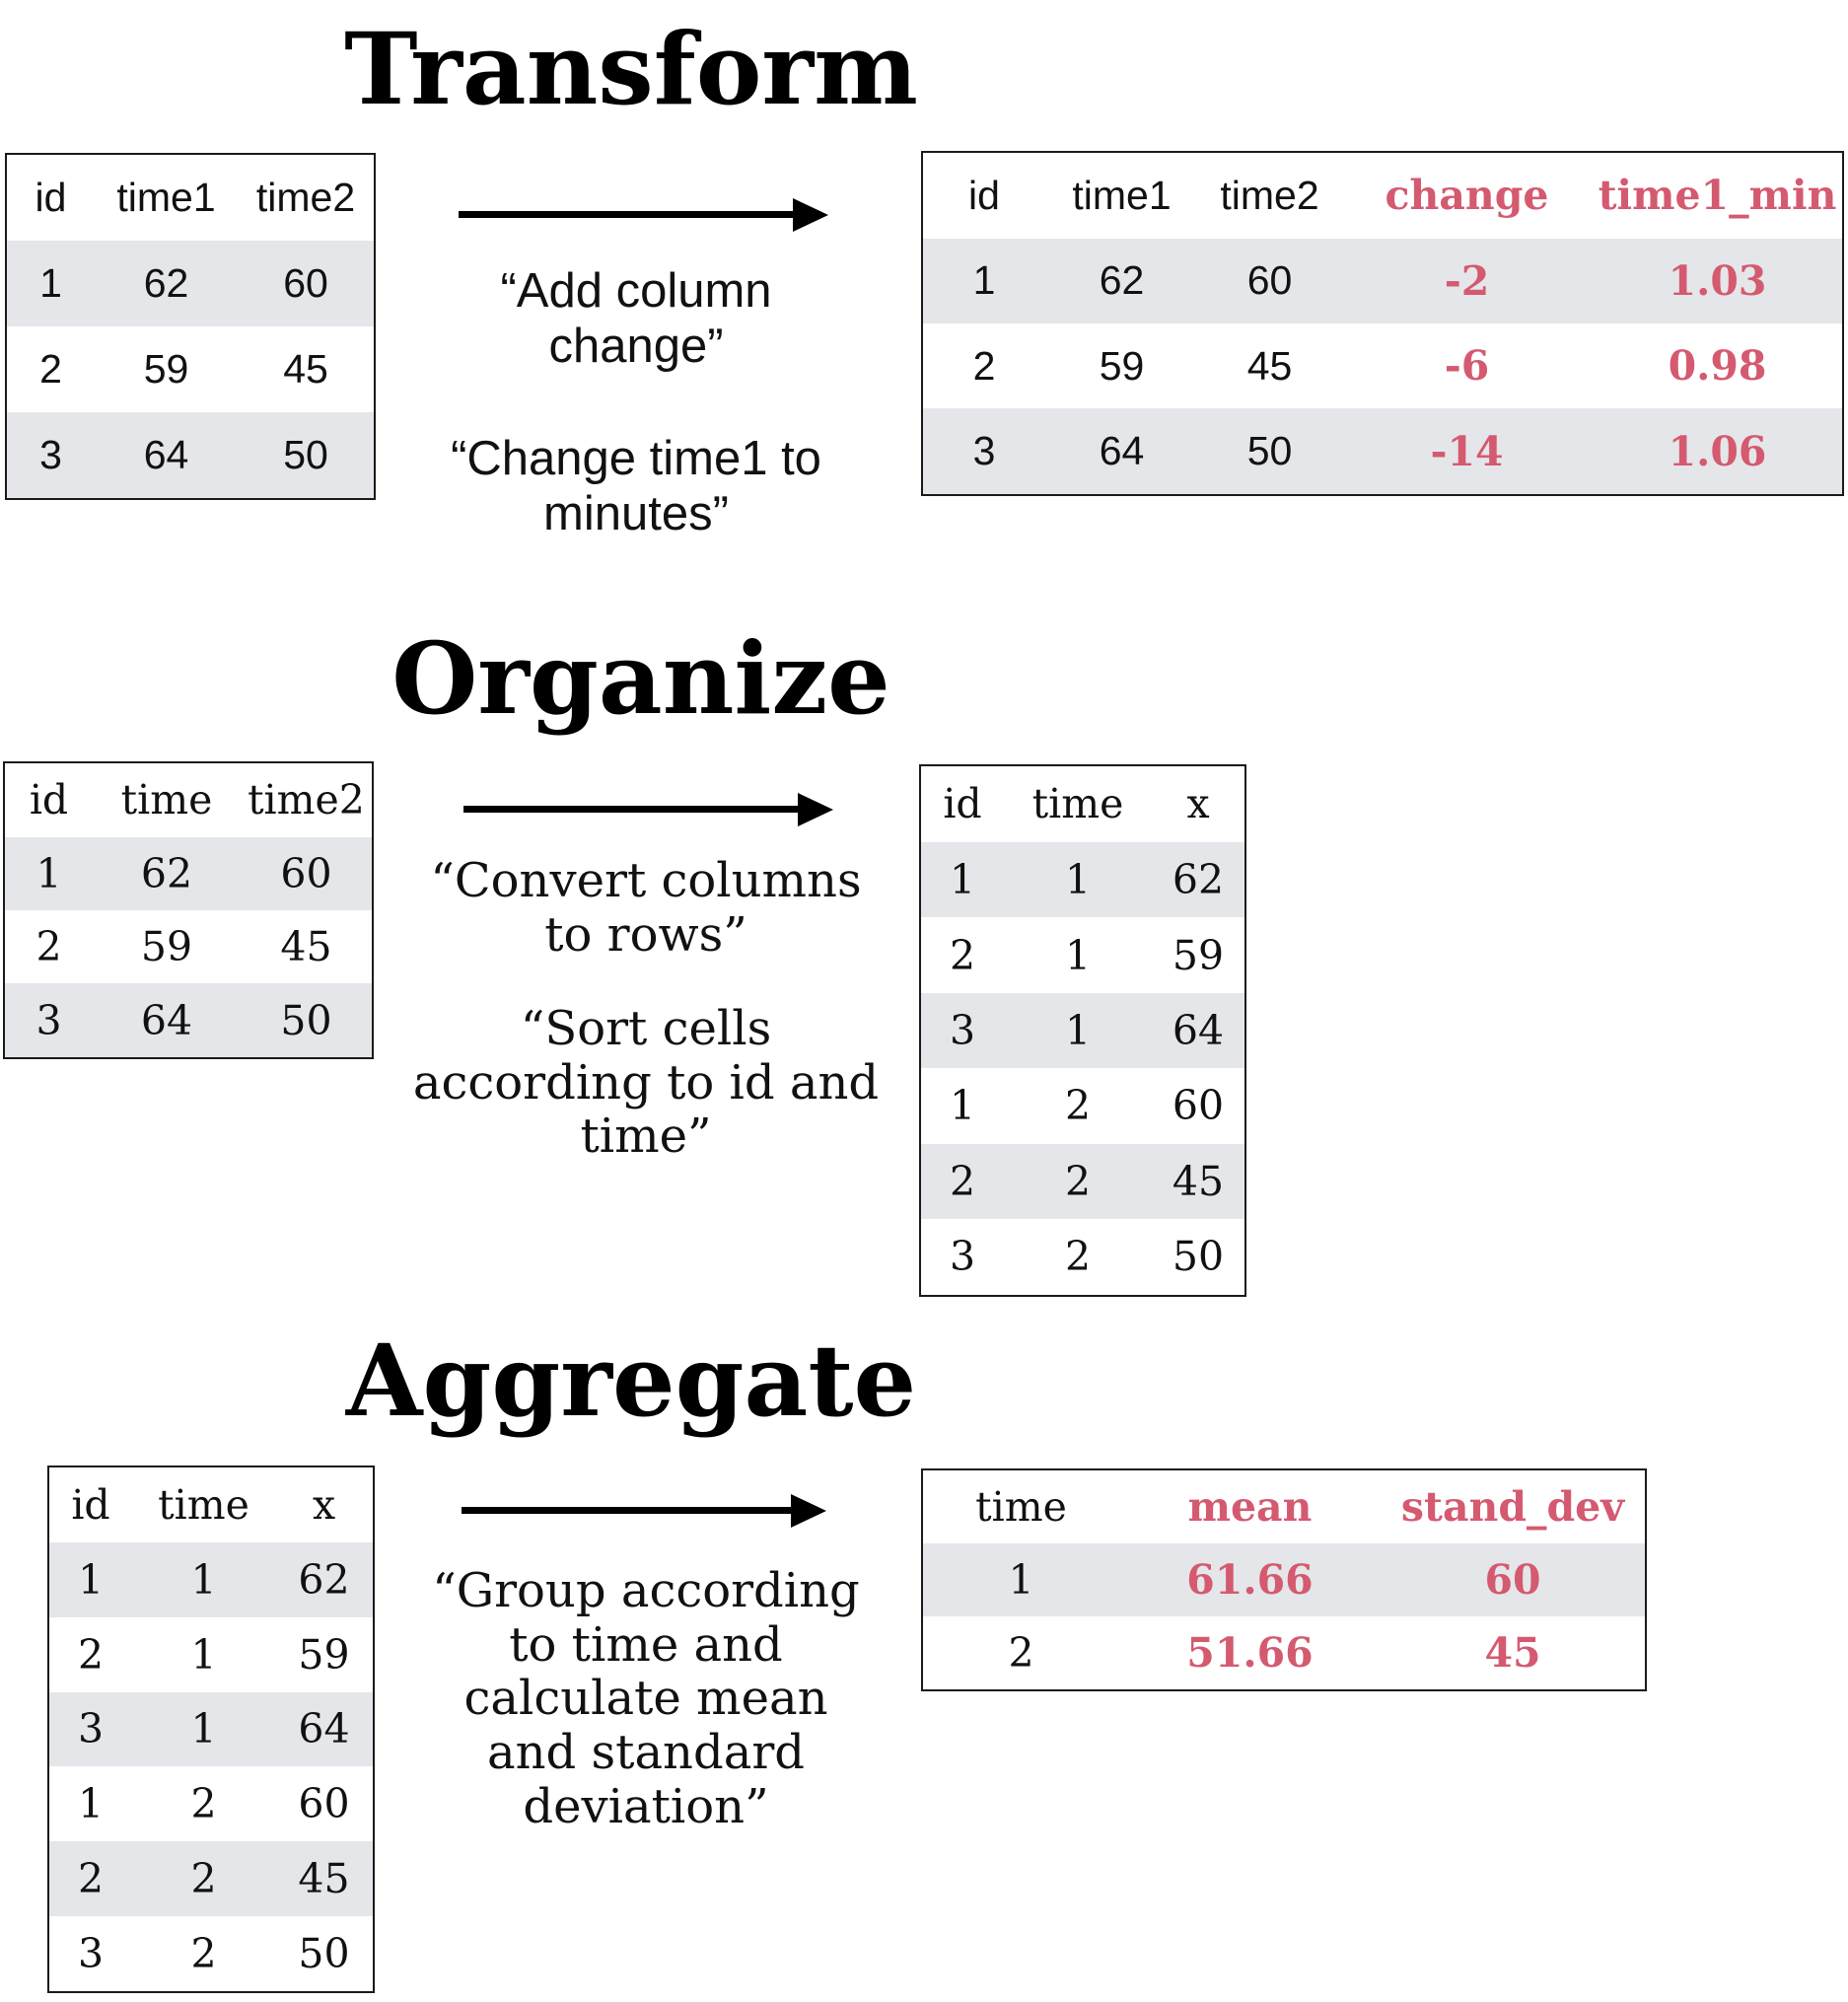  What do you see at coordinates (1717, 366) in the screenshot?
I see `table-cell: 0.98` at bounding box center [1717, 366].